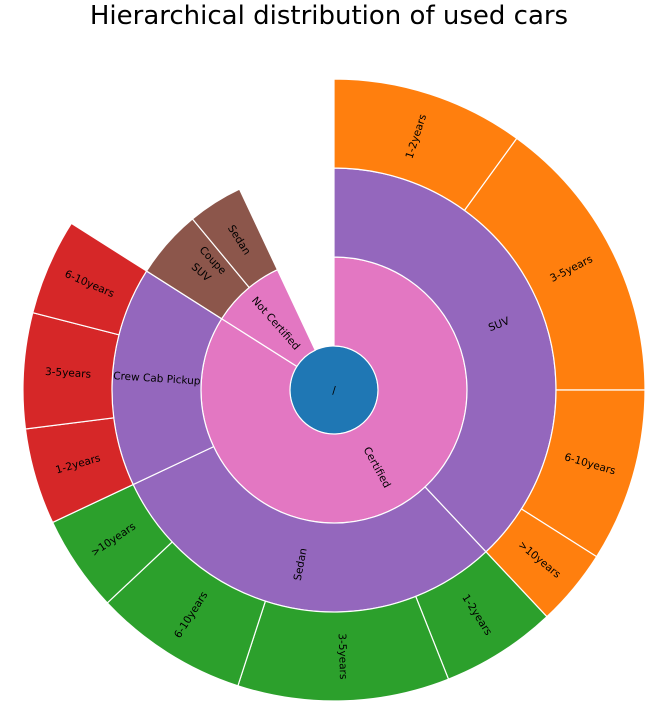  Describe the element at coordinates (329, 16) in the screenshot. I see `chart-title: Hierarchical distribution of used cars` at that location.